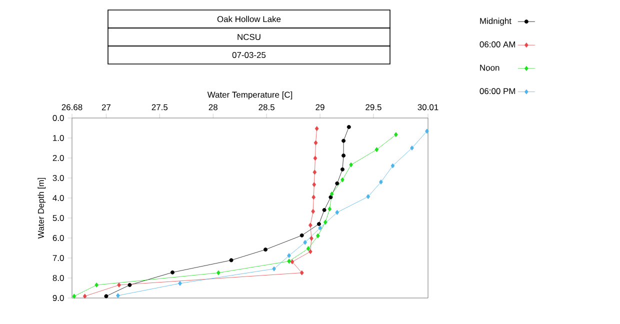  Describe the element at coordinates (490, 67) in the screenshot. I see `legend-label: Noon` at that location.